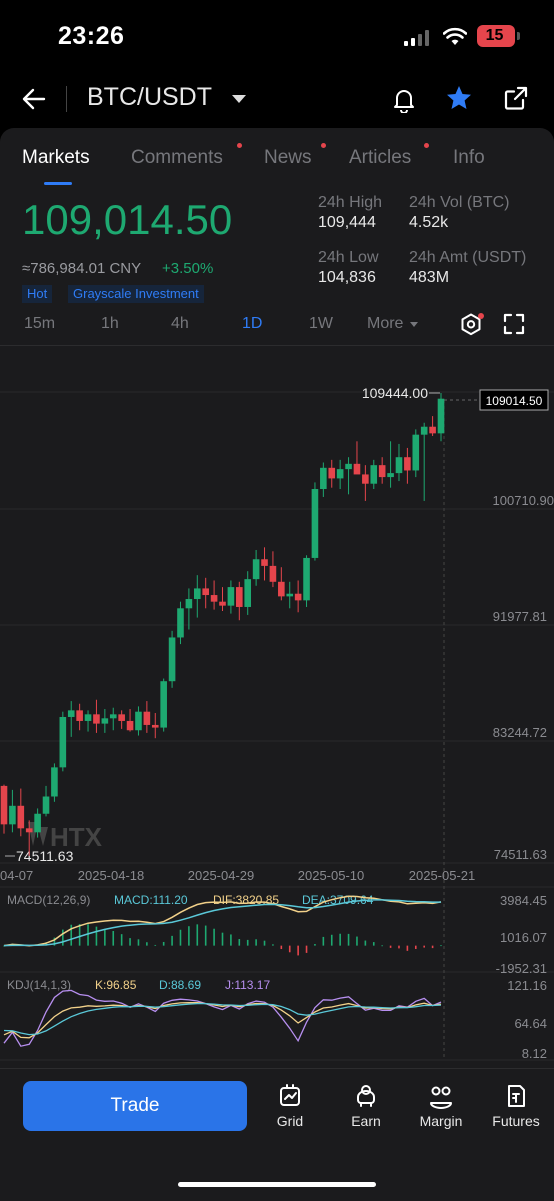  Describe the element at coordinates (37, 294) in the screenshot. I see `tag-hot: Hot` at that location.